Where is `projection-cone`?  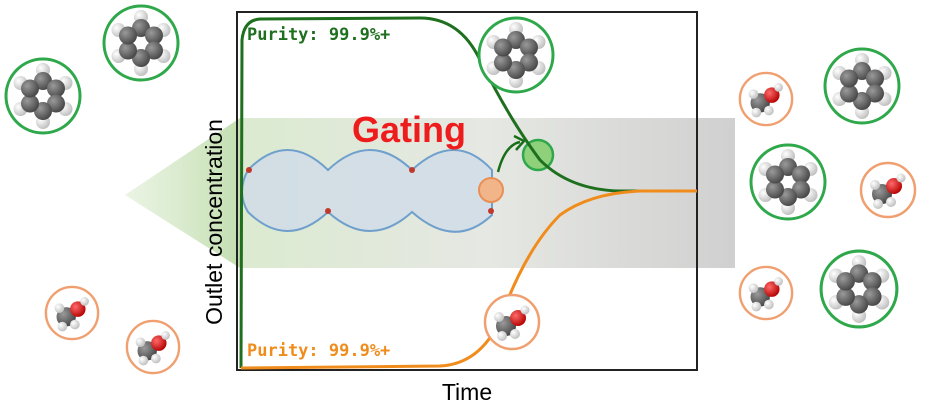 projection-cone is located at coordinates (182, 193).